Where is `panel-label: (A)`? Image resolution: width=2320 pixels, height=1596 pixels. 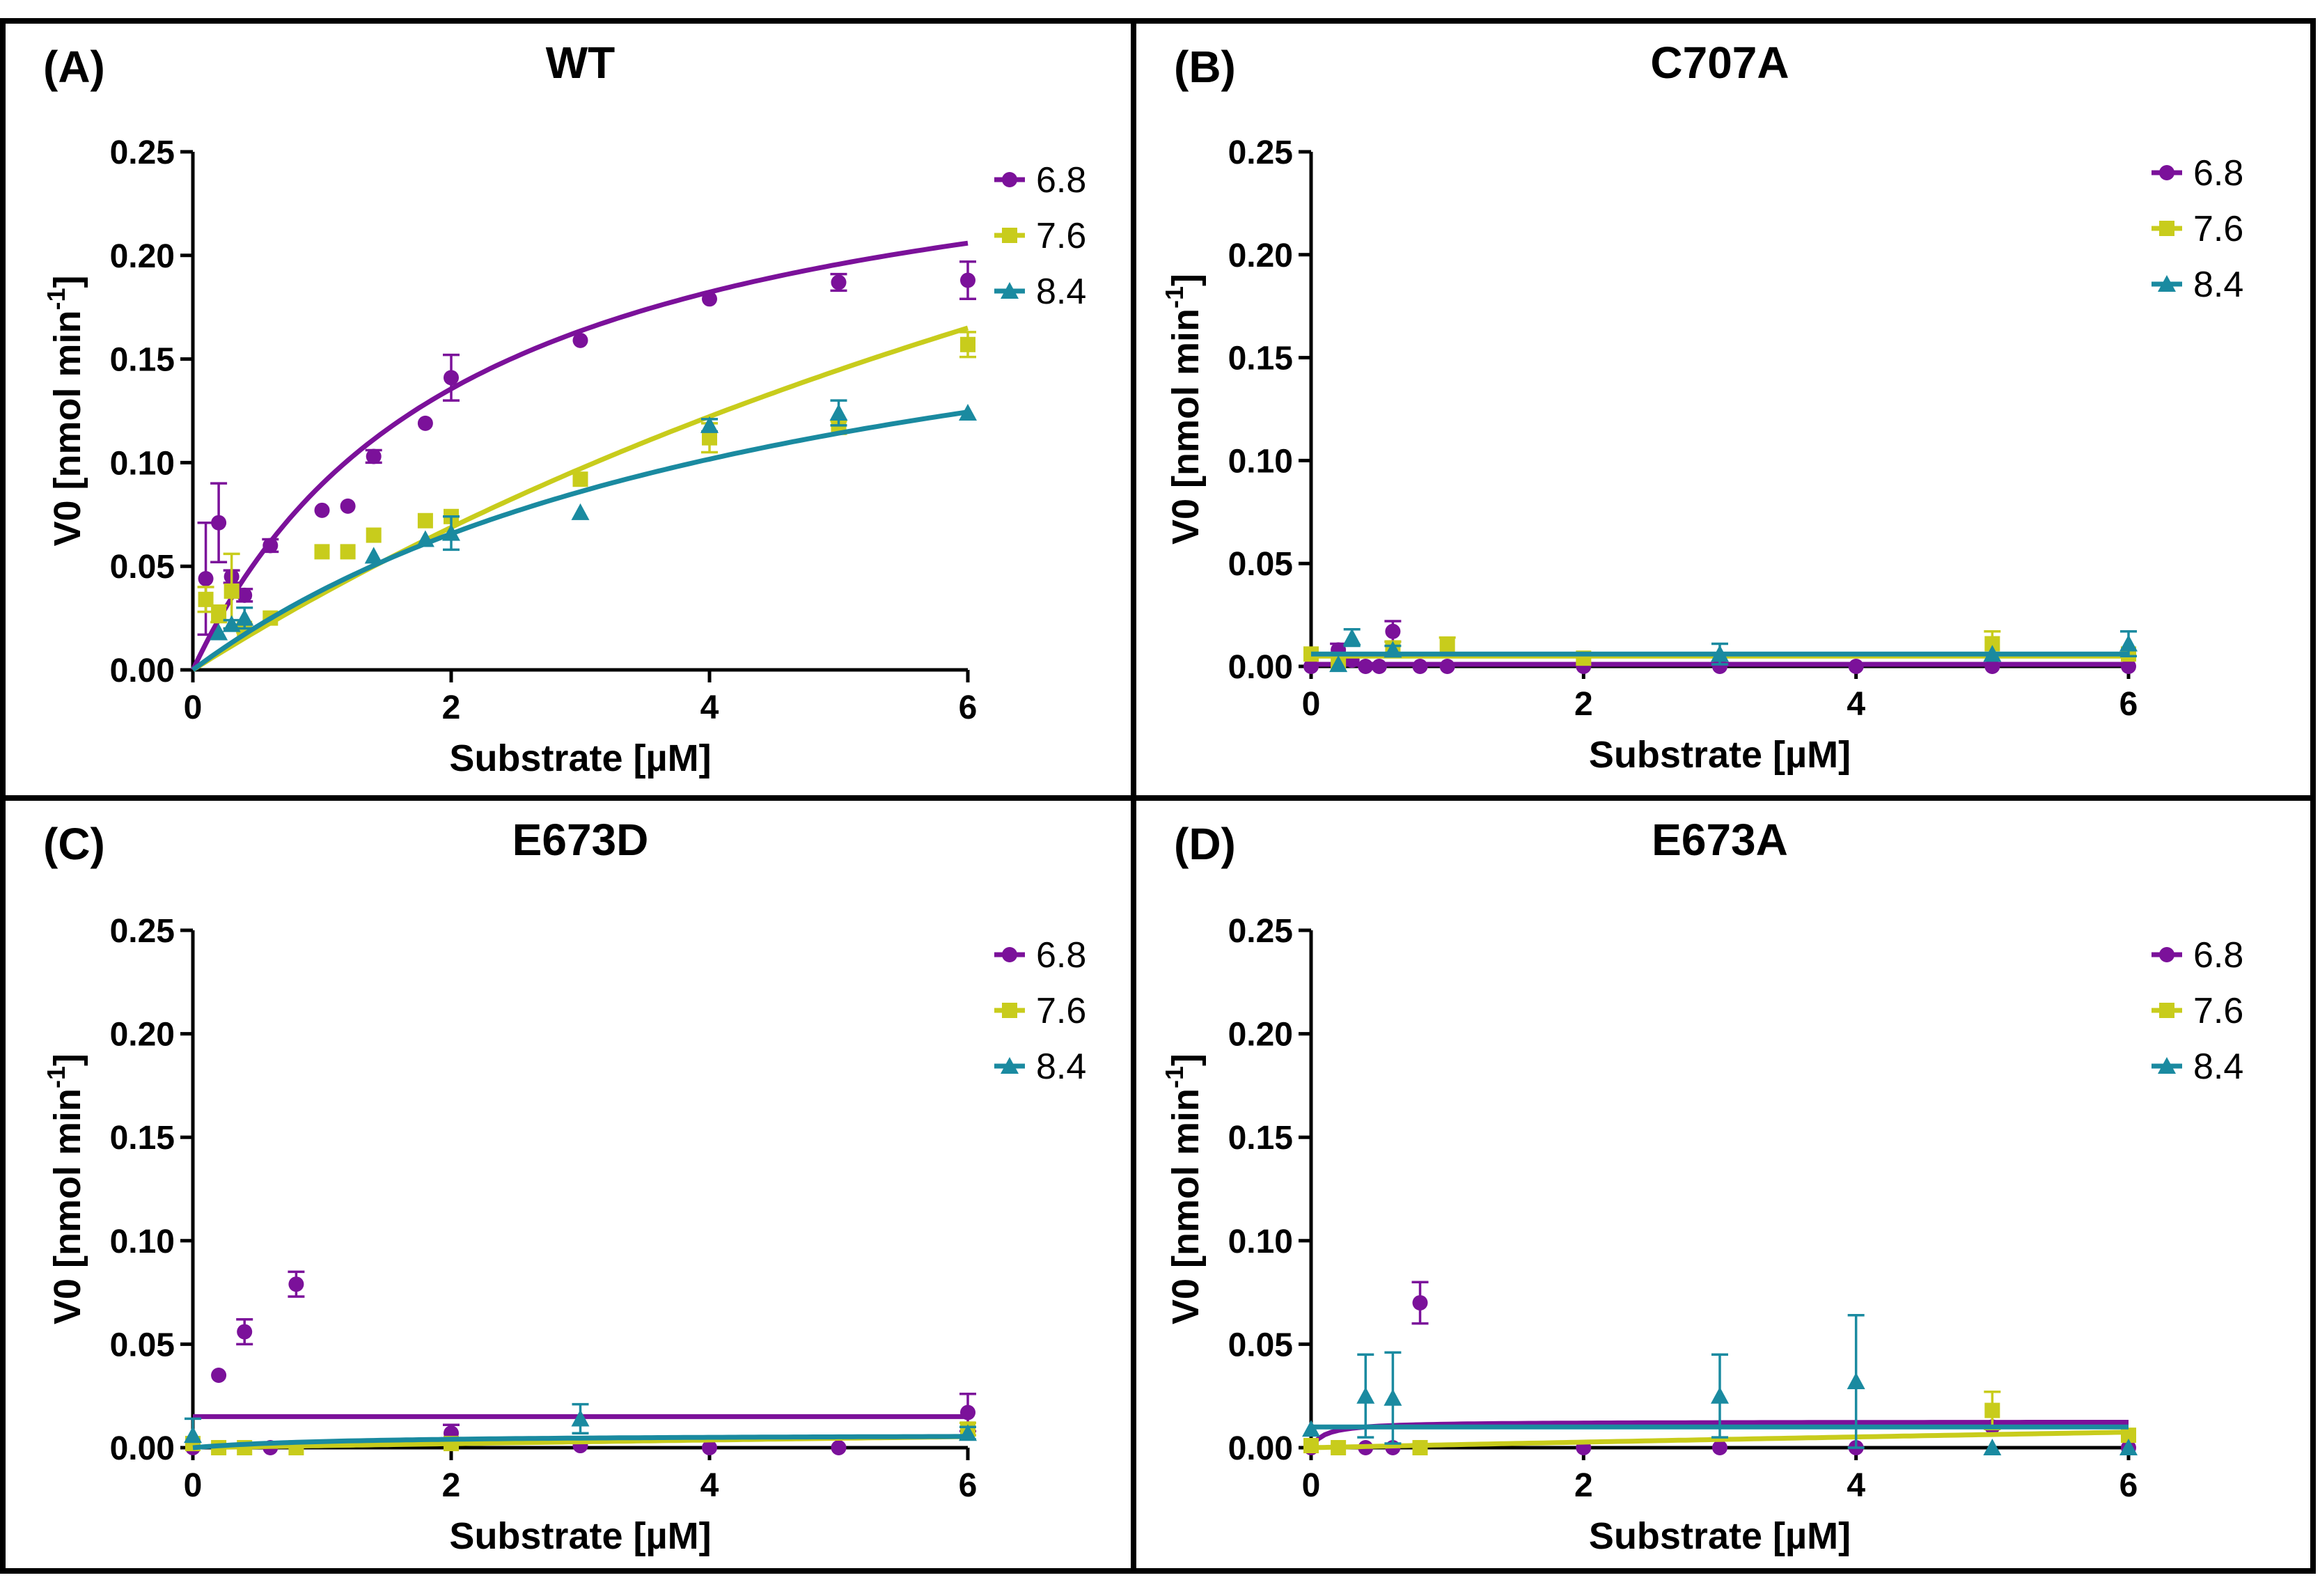 panel-label: (A) is located at coordinates (74, 67).